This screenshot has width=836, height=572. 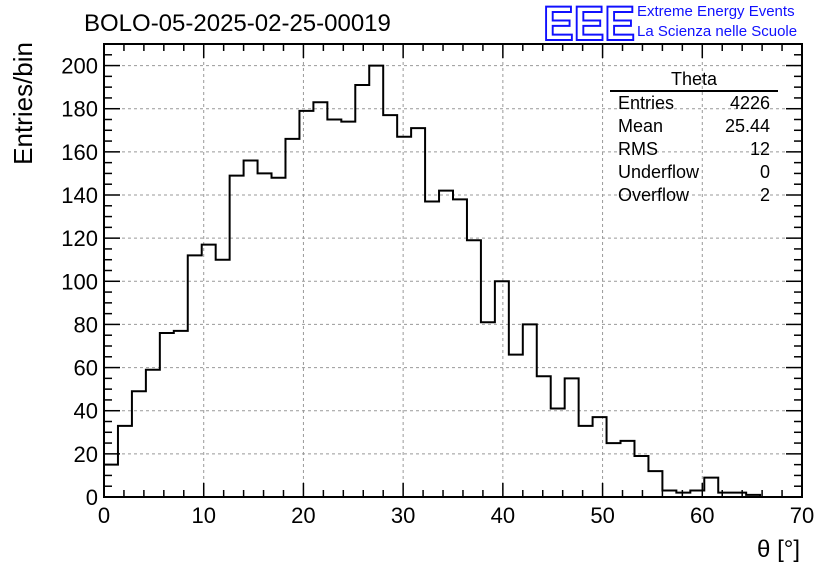 What do you see at coordinates (659, 172) in the screenshot?
I see `stats-label: Underflow` at bounding box center [659, 172].